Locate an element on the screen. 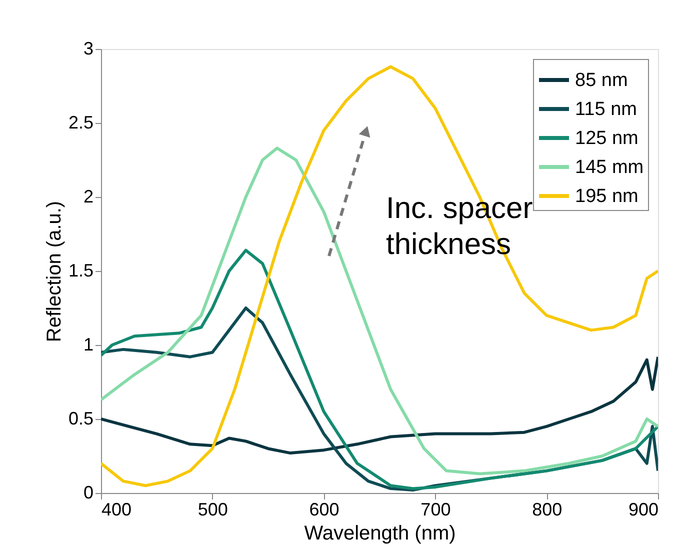 This screenshot has width=681, height=559. x-tick-label: 500 is located at coordinates (213, 510).